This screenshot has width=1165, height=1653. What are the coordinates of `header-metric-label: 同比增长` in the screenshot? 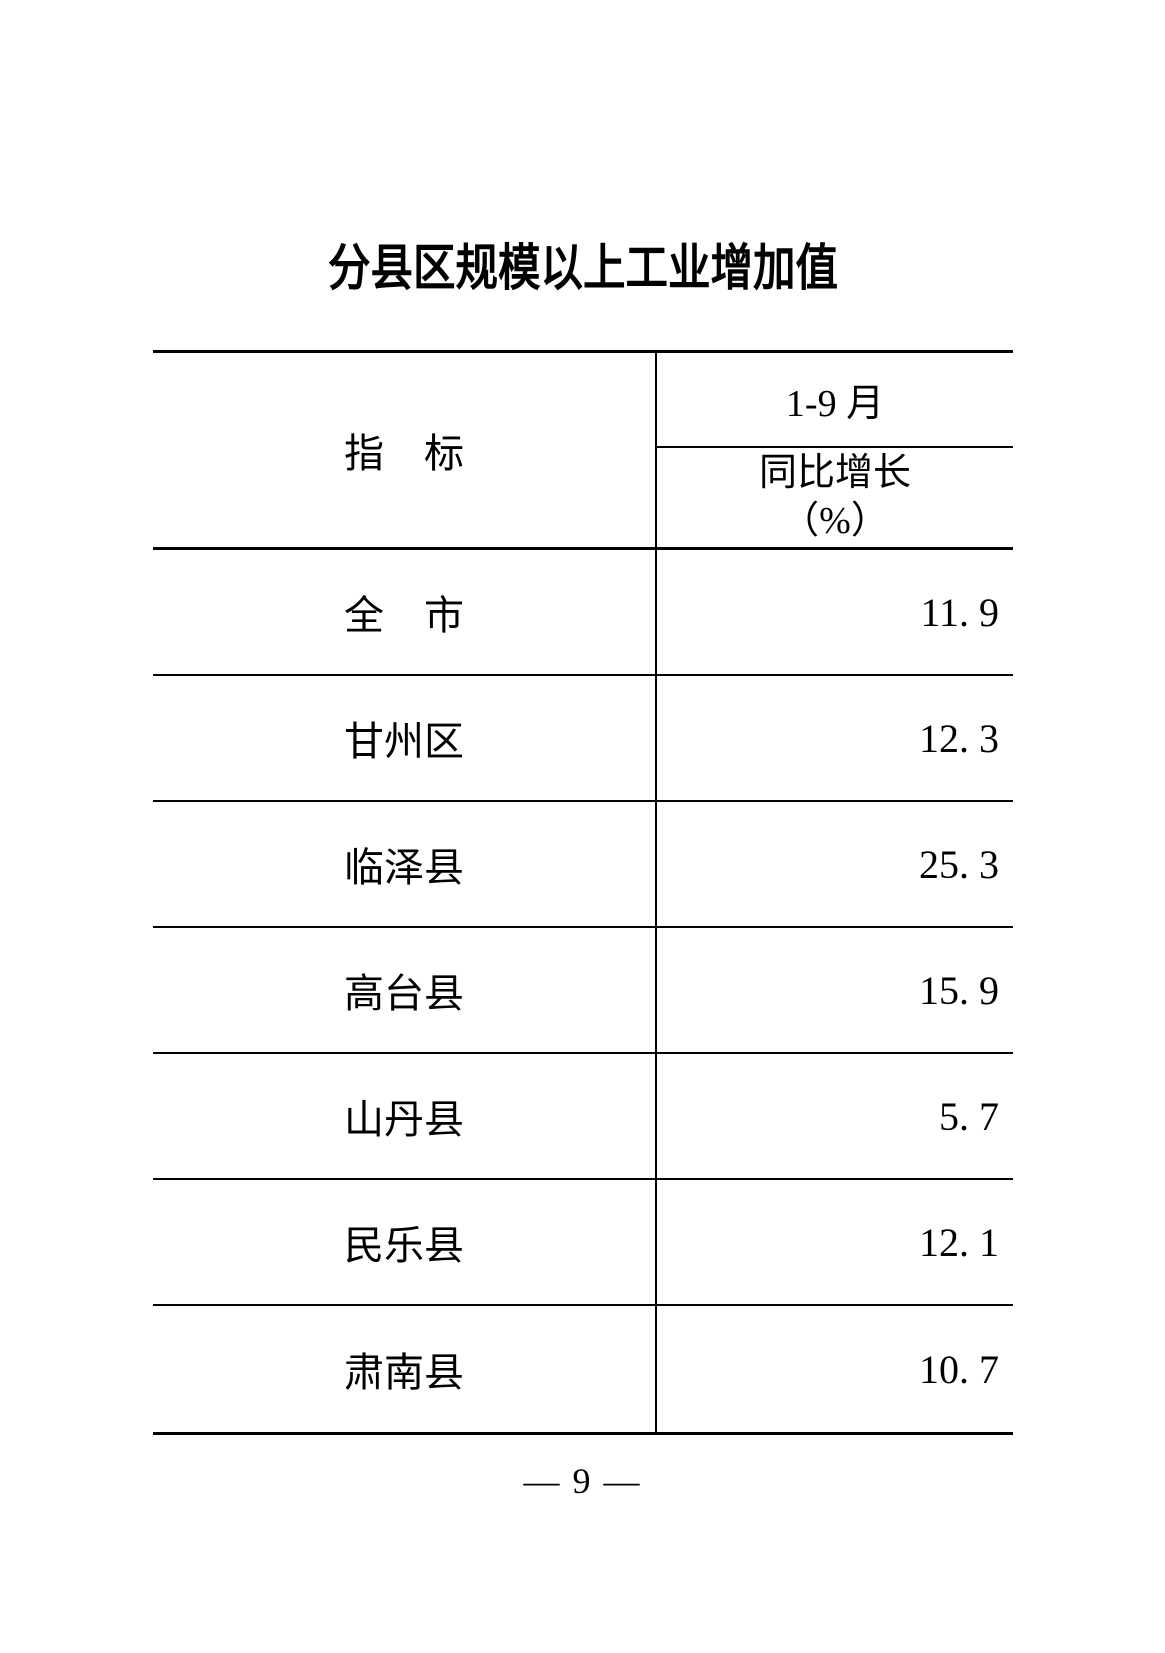 It's located at (834, 473).